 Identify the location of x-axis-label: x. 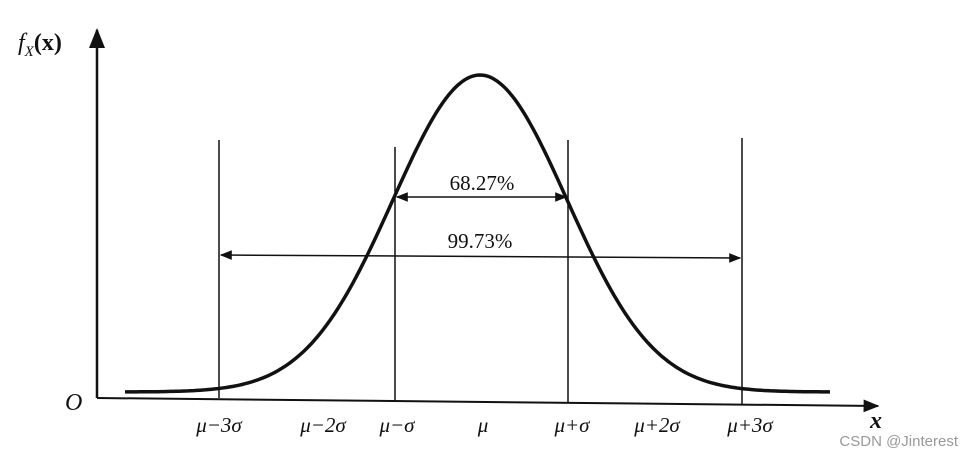
(875, 421).